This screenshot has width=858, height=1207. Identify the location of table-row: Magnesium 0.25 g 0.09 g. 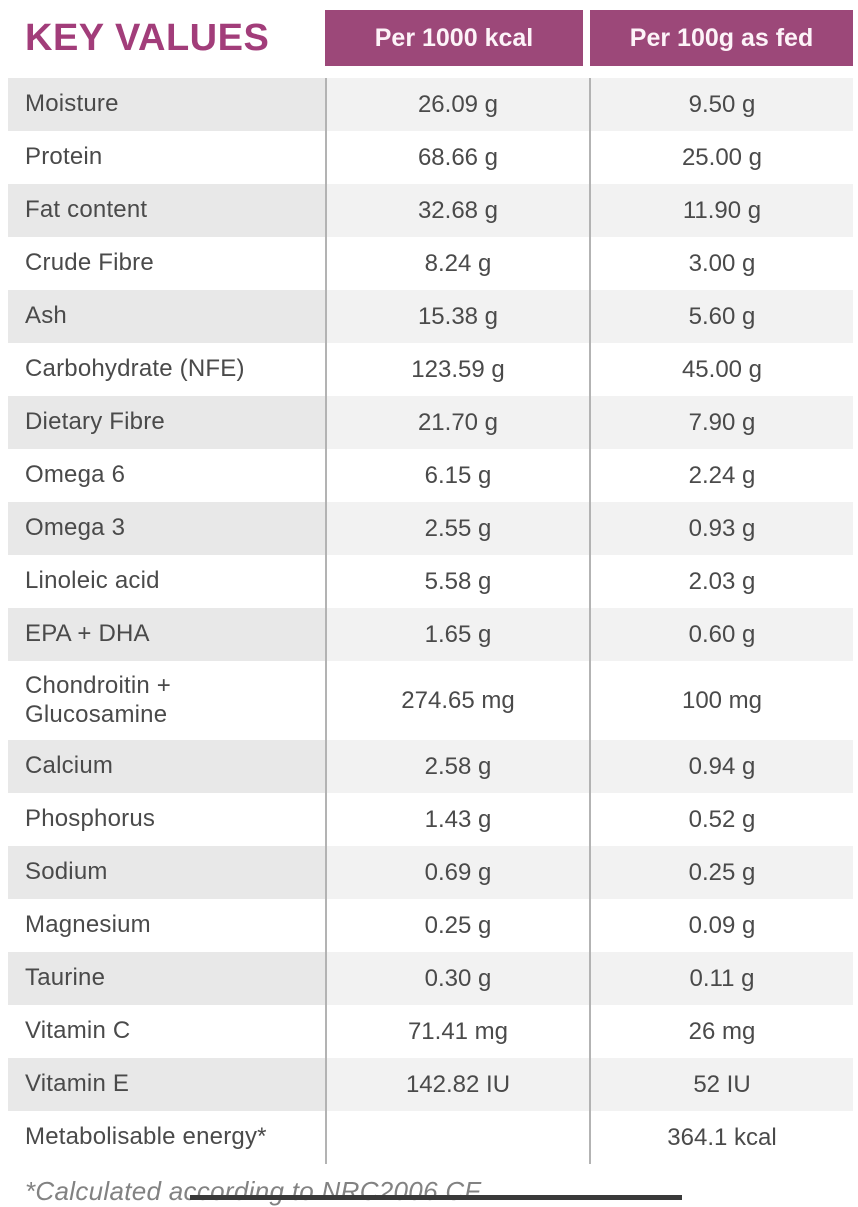
(430, 925).